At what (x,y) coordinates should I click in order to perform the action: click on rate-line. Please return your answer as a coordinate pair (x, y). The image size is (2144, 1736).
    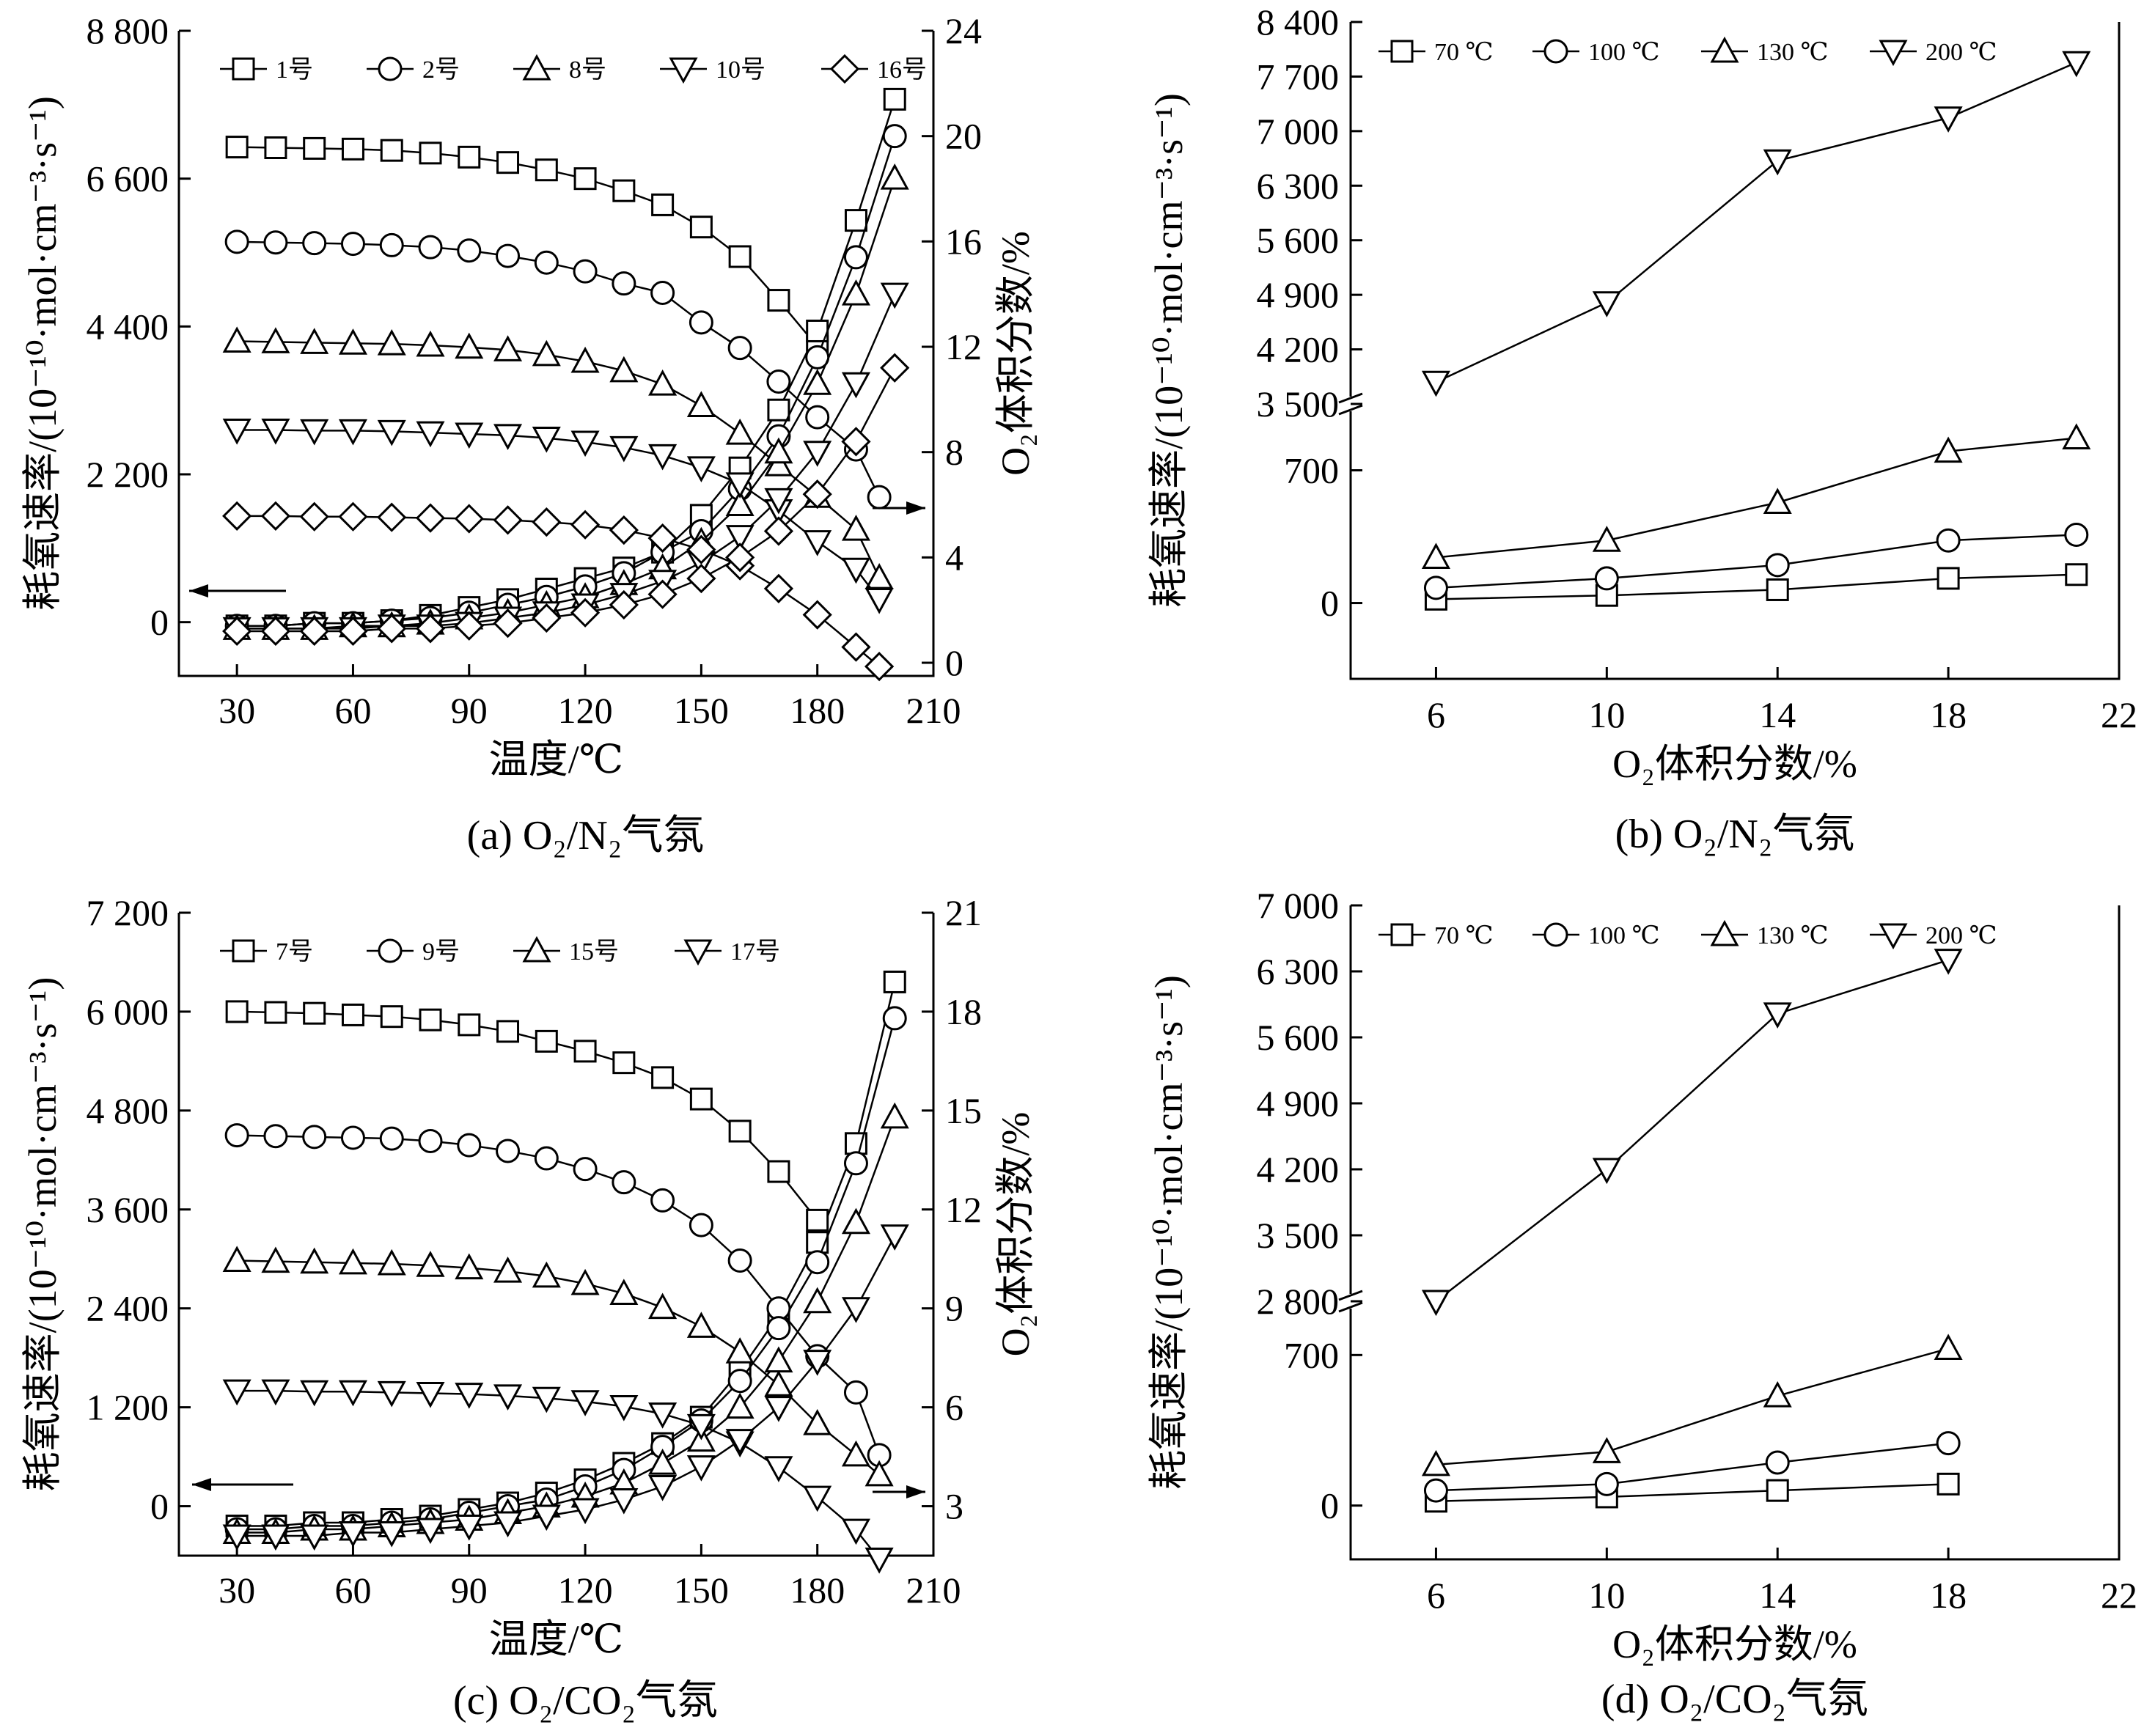
    Looking at the image, I should click on (527, 247).